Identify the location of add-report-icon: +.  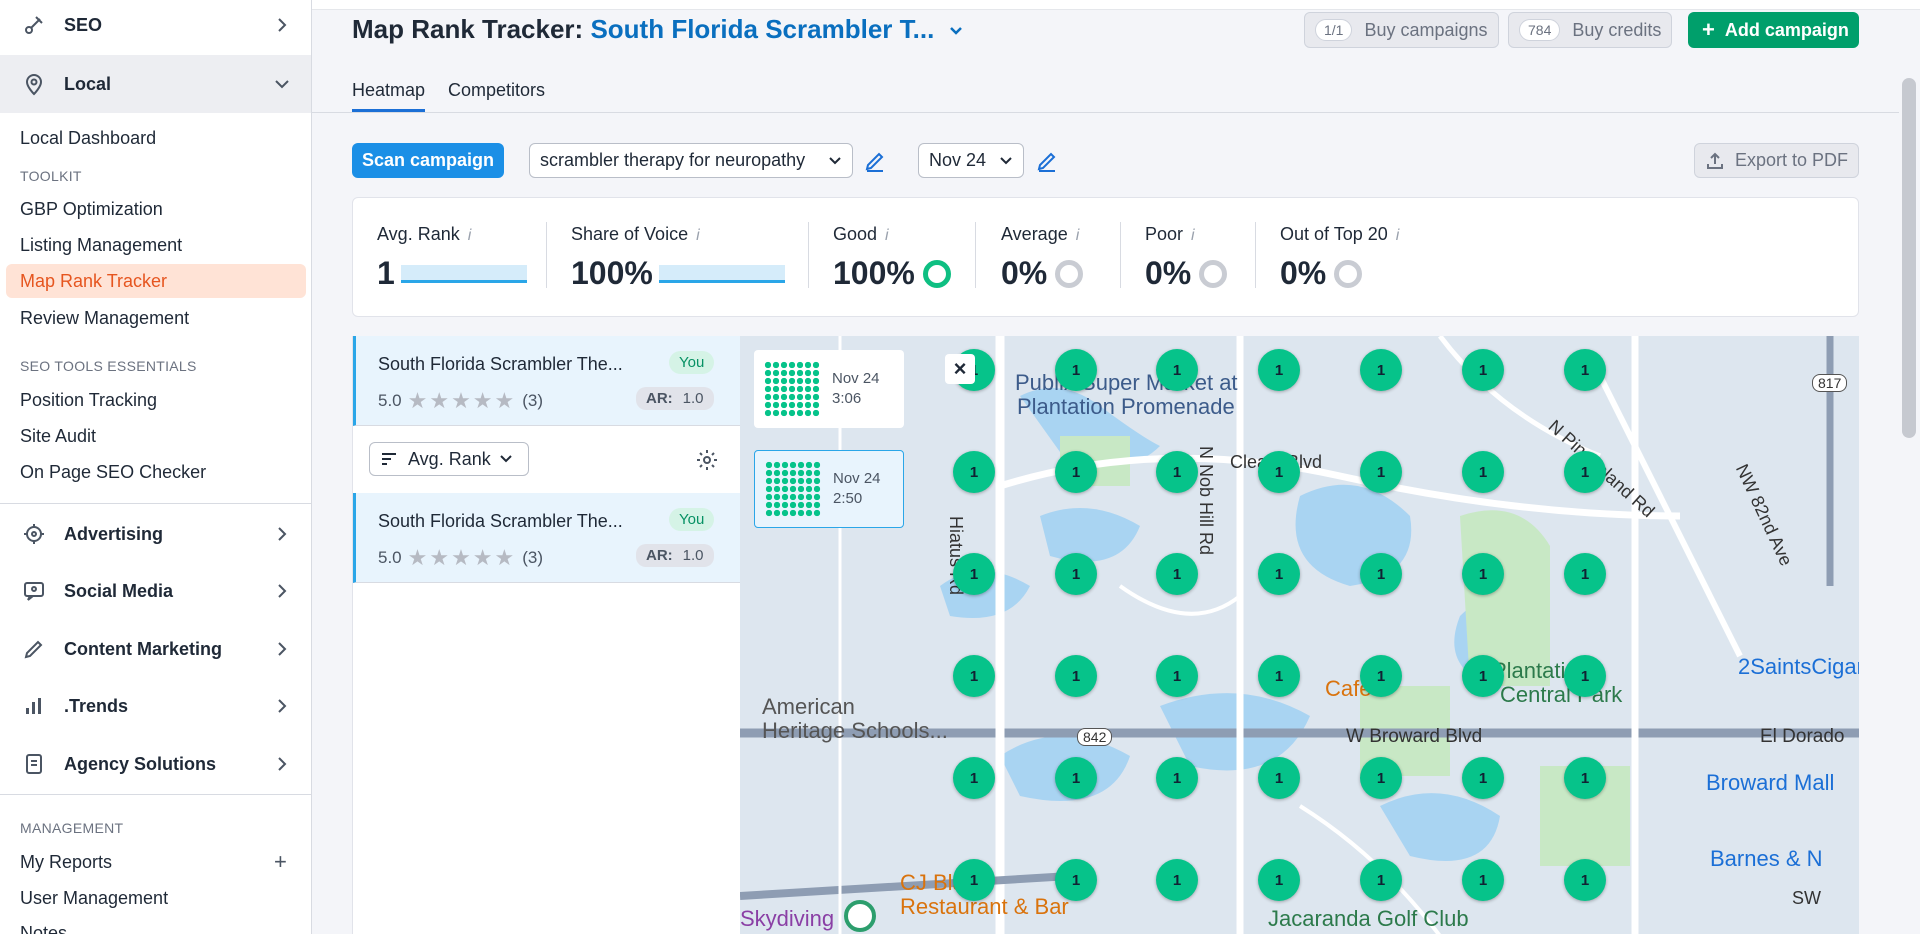
(280, 861).